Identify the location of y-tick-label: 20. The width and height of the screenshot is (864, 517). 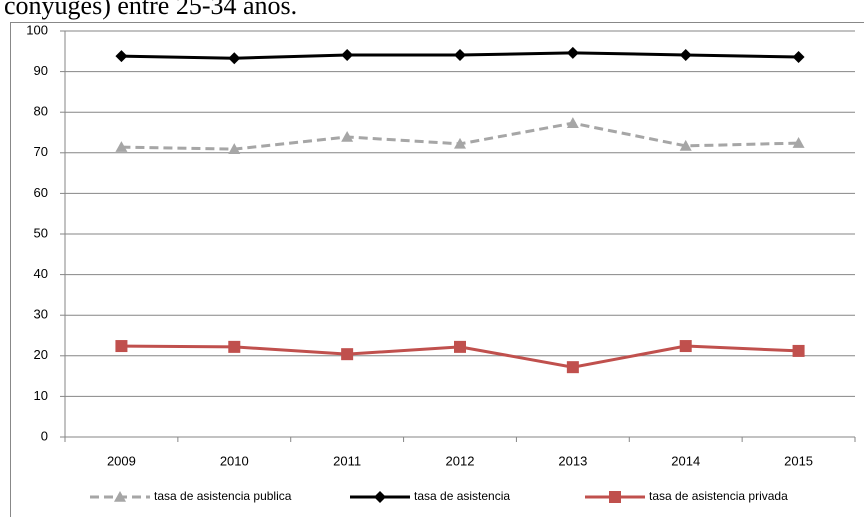
(41, 354).